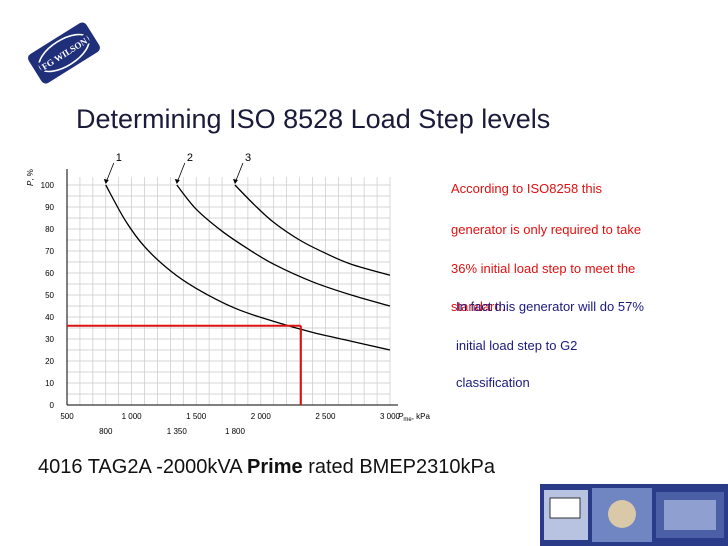 Image resolution: width=728 pixels, height=546 pixels. I want to click on x-tick-label: 1 000, so click(132, 416).